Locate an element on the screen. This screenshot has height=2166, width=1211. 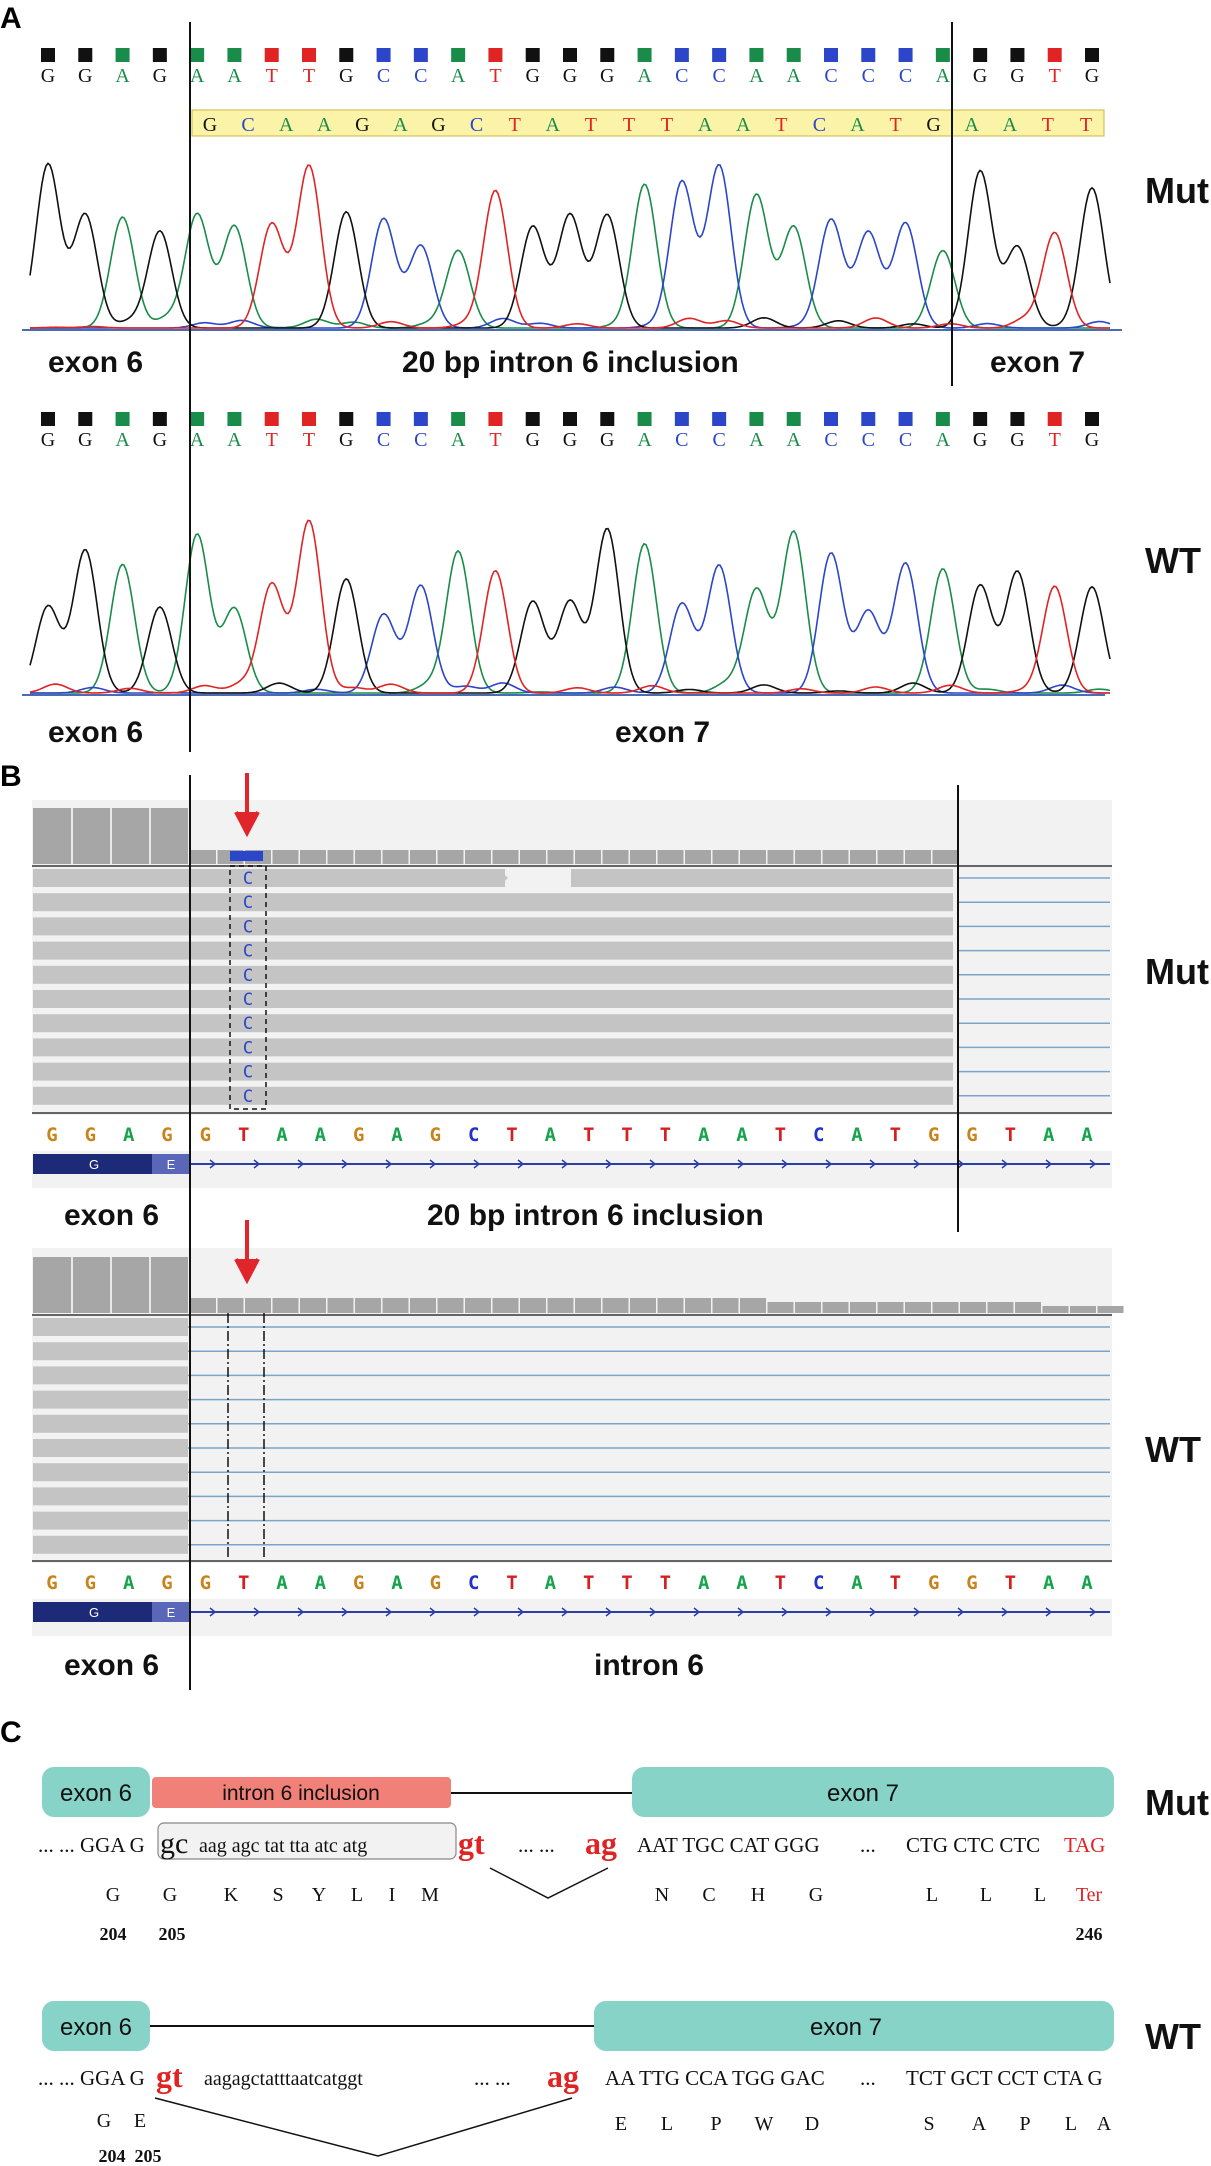
c-wt-seq-exon7-start: AA TTG CCA TGG GAC is located at coordinates (715, 2078).